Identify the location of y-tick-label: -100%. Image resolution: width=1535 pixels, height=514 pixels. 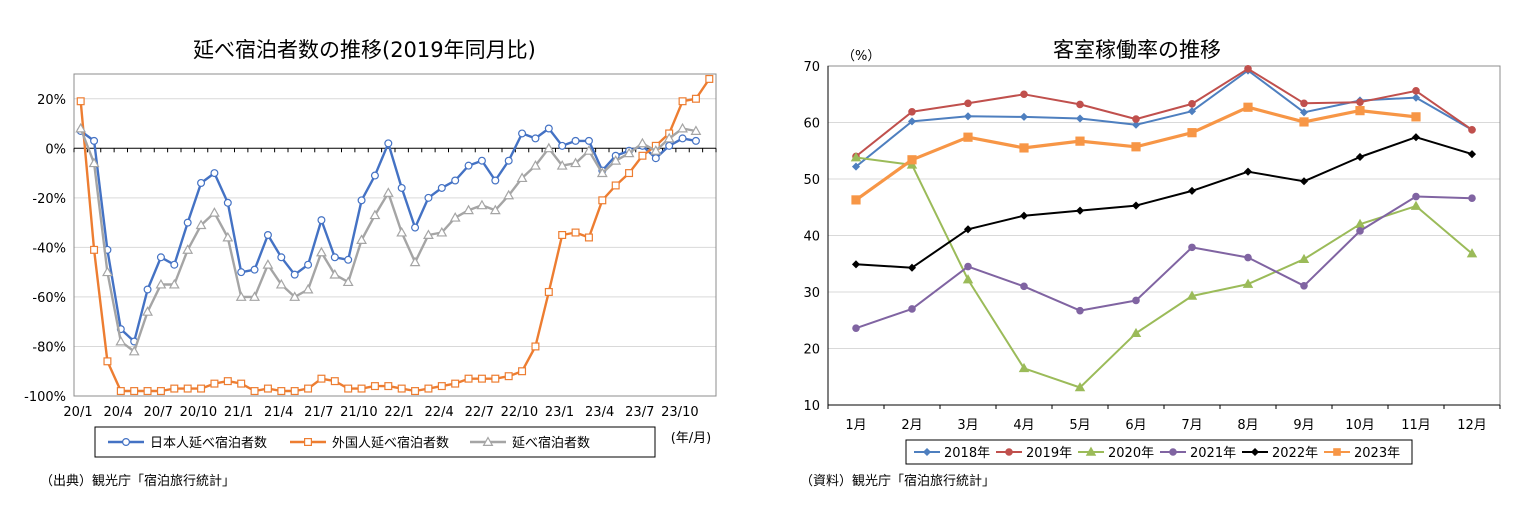
(45, 397).